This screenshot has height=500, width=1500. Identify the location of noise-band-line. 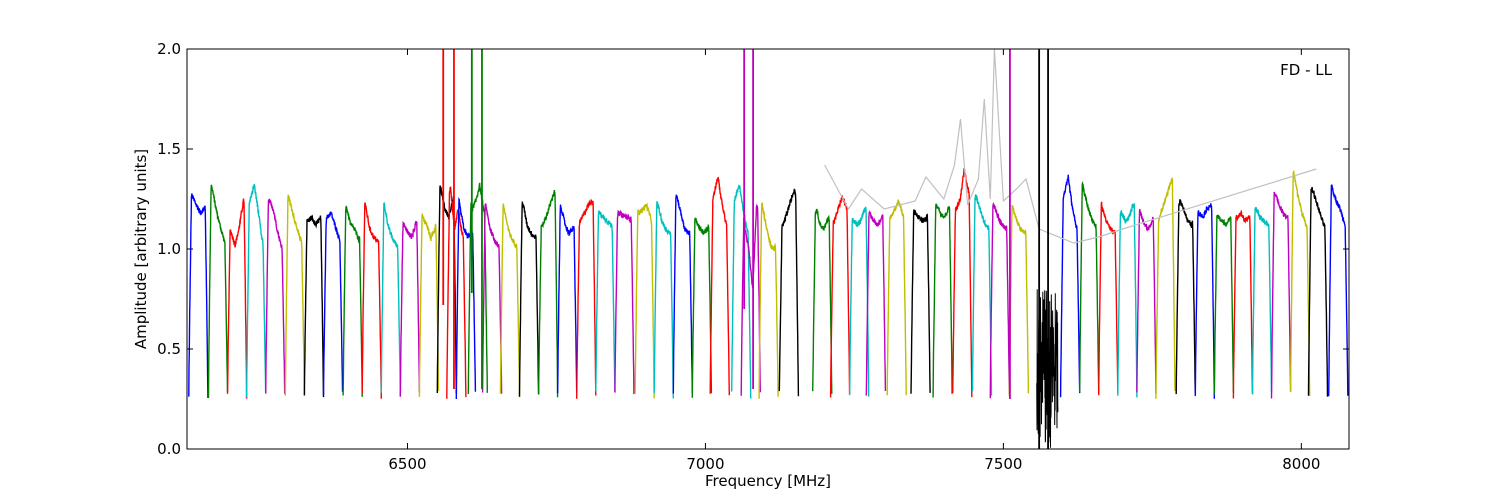
(1047, 368).